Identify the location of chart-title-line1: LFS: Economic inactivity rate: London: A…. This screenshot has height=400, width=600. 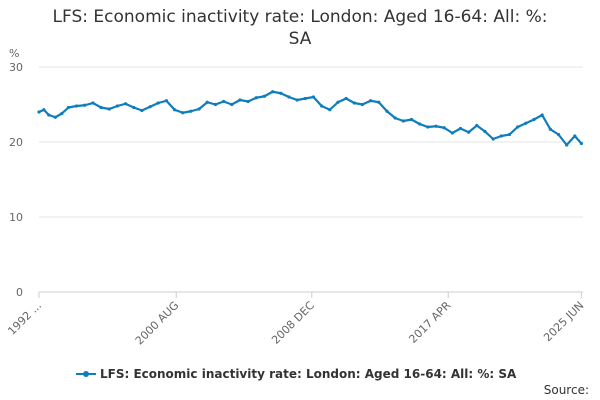
(300, 17).